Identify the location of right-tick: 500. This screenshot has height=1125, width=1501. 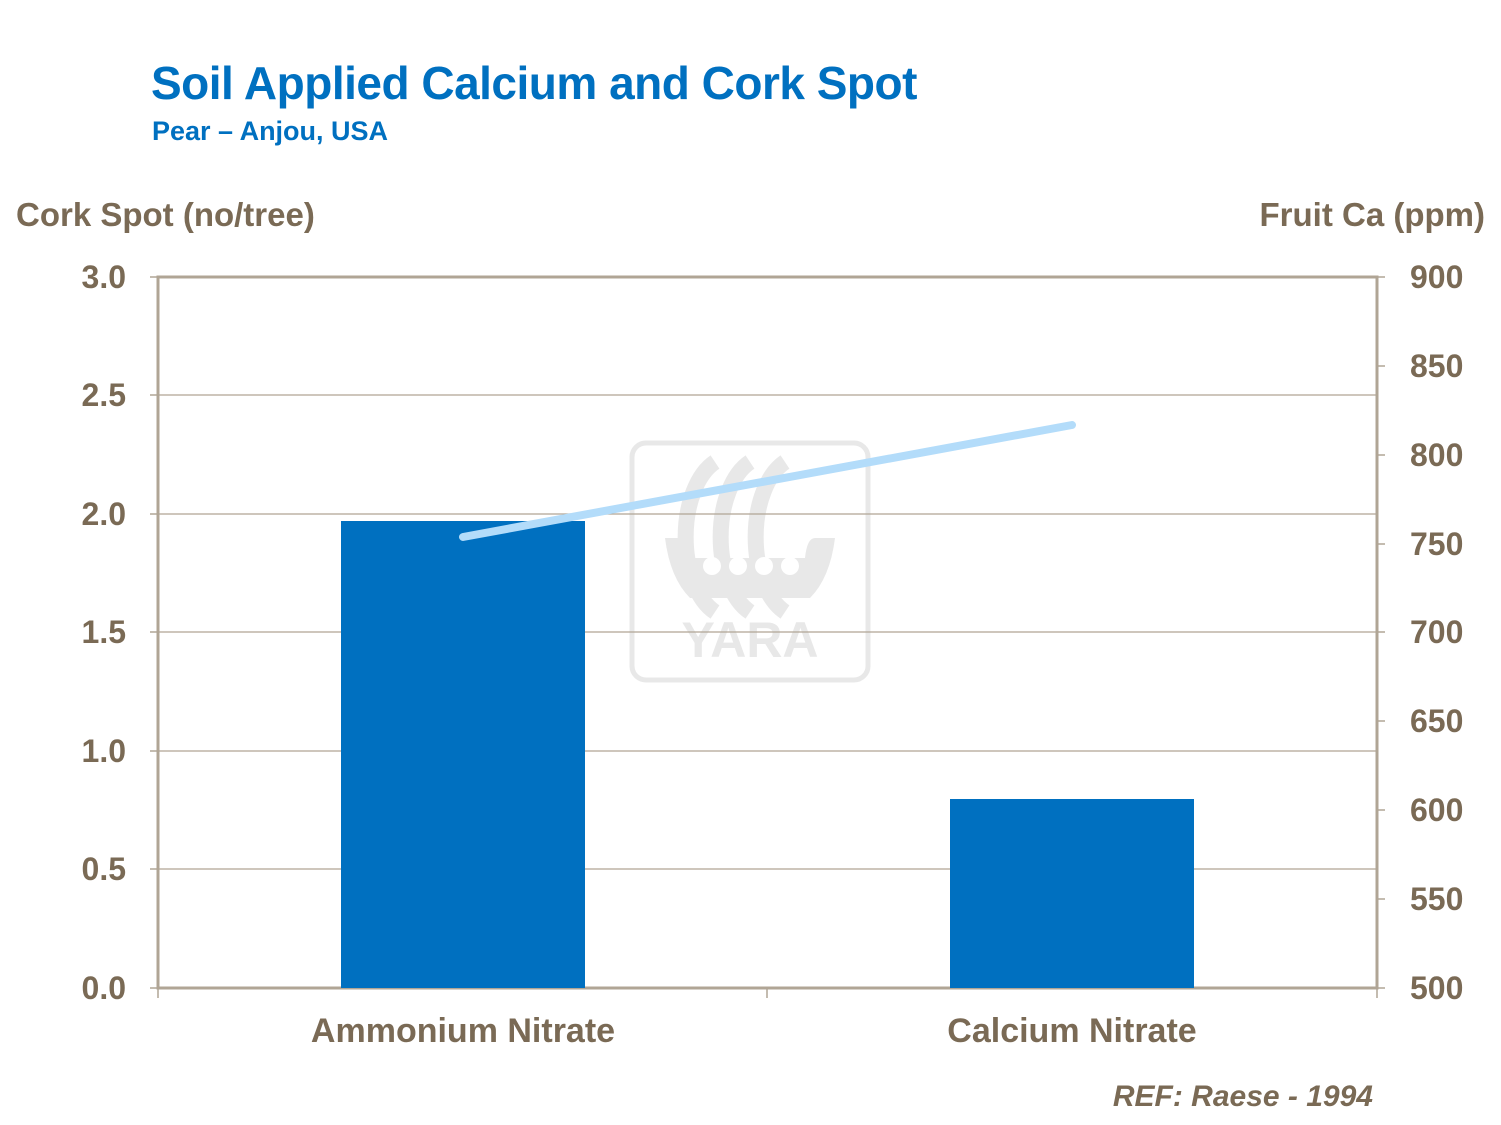
(1437, 988).